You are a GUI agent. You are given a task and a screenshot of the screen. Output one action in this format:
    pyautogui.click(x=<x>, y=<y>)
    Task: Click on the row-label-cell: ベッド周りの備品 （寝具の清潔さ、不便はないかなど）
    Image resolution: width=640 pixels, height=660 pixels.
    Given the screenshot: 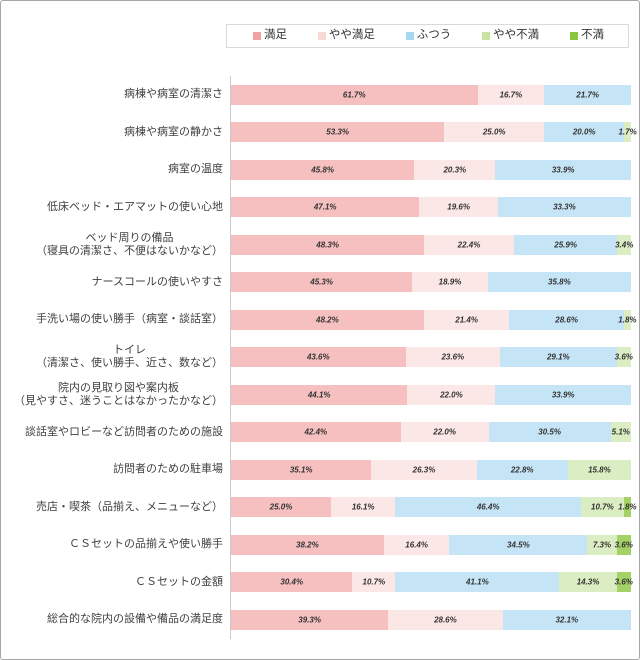 What is the action you would take?
    pyautogui.click(x=116, y=245)
    